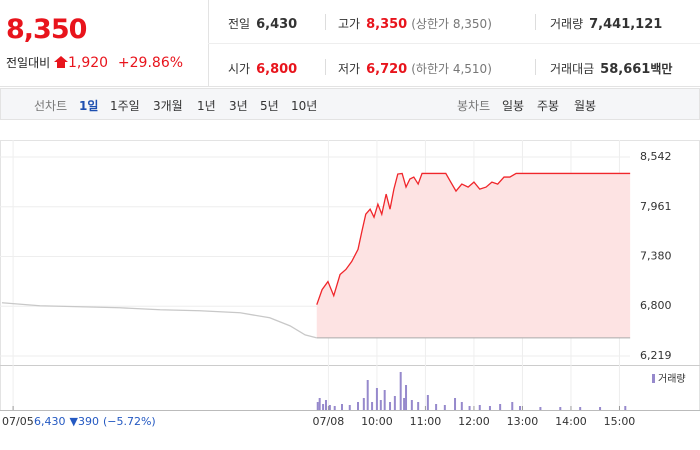 This screenshot has height=450, width=700. I want to click on x-tick-label: 11:00, so click(426, 421).